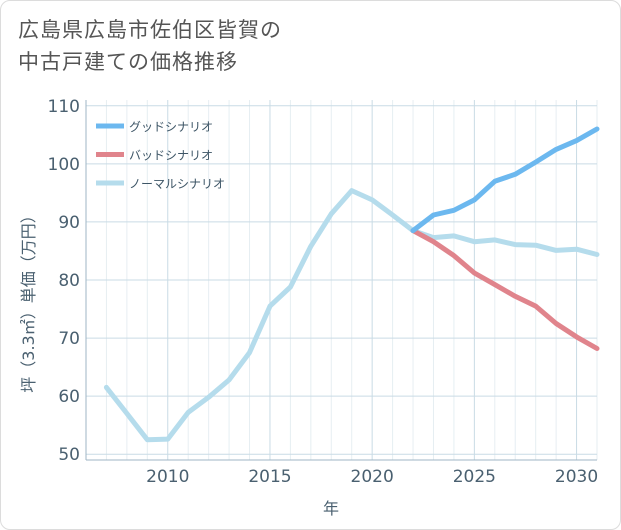 The image size is (621, 530). I want to click on x-tick-label: 2020, so click(372, 477).